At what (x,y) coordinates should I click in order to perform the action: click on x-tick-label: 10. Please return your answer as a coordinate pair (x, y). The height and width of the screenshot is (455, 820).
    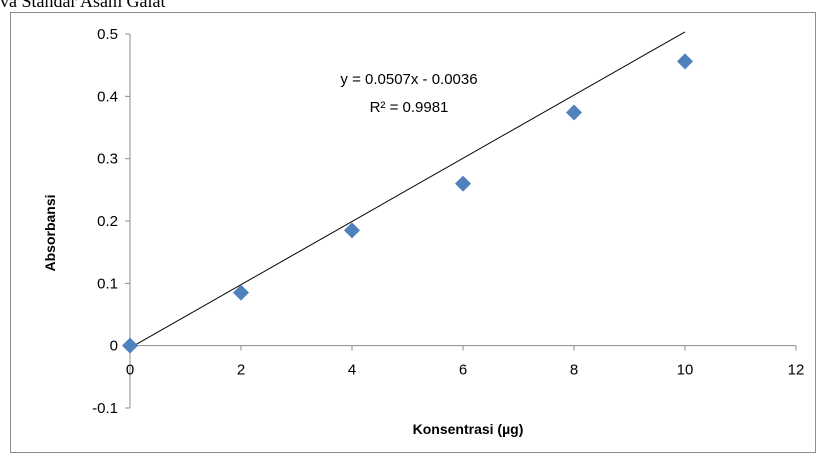
    Looking at the image, I should click on (685, 370).